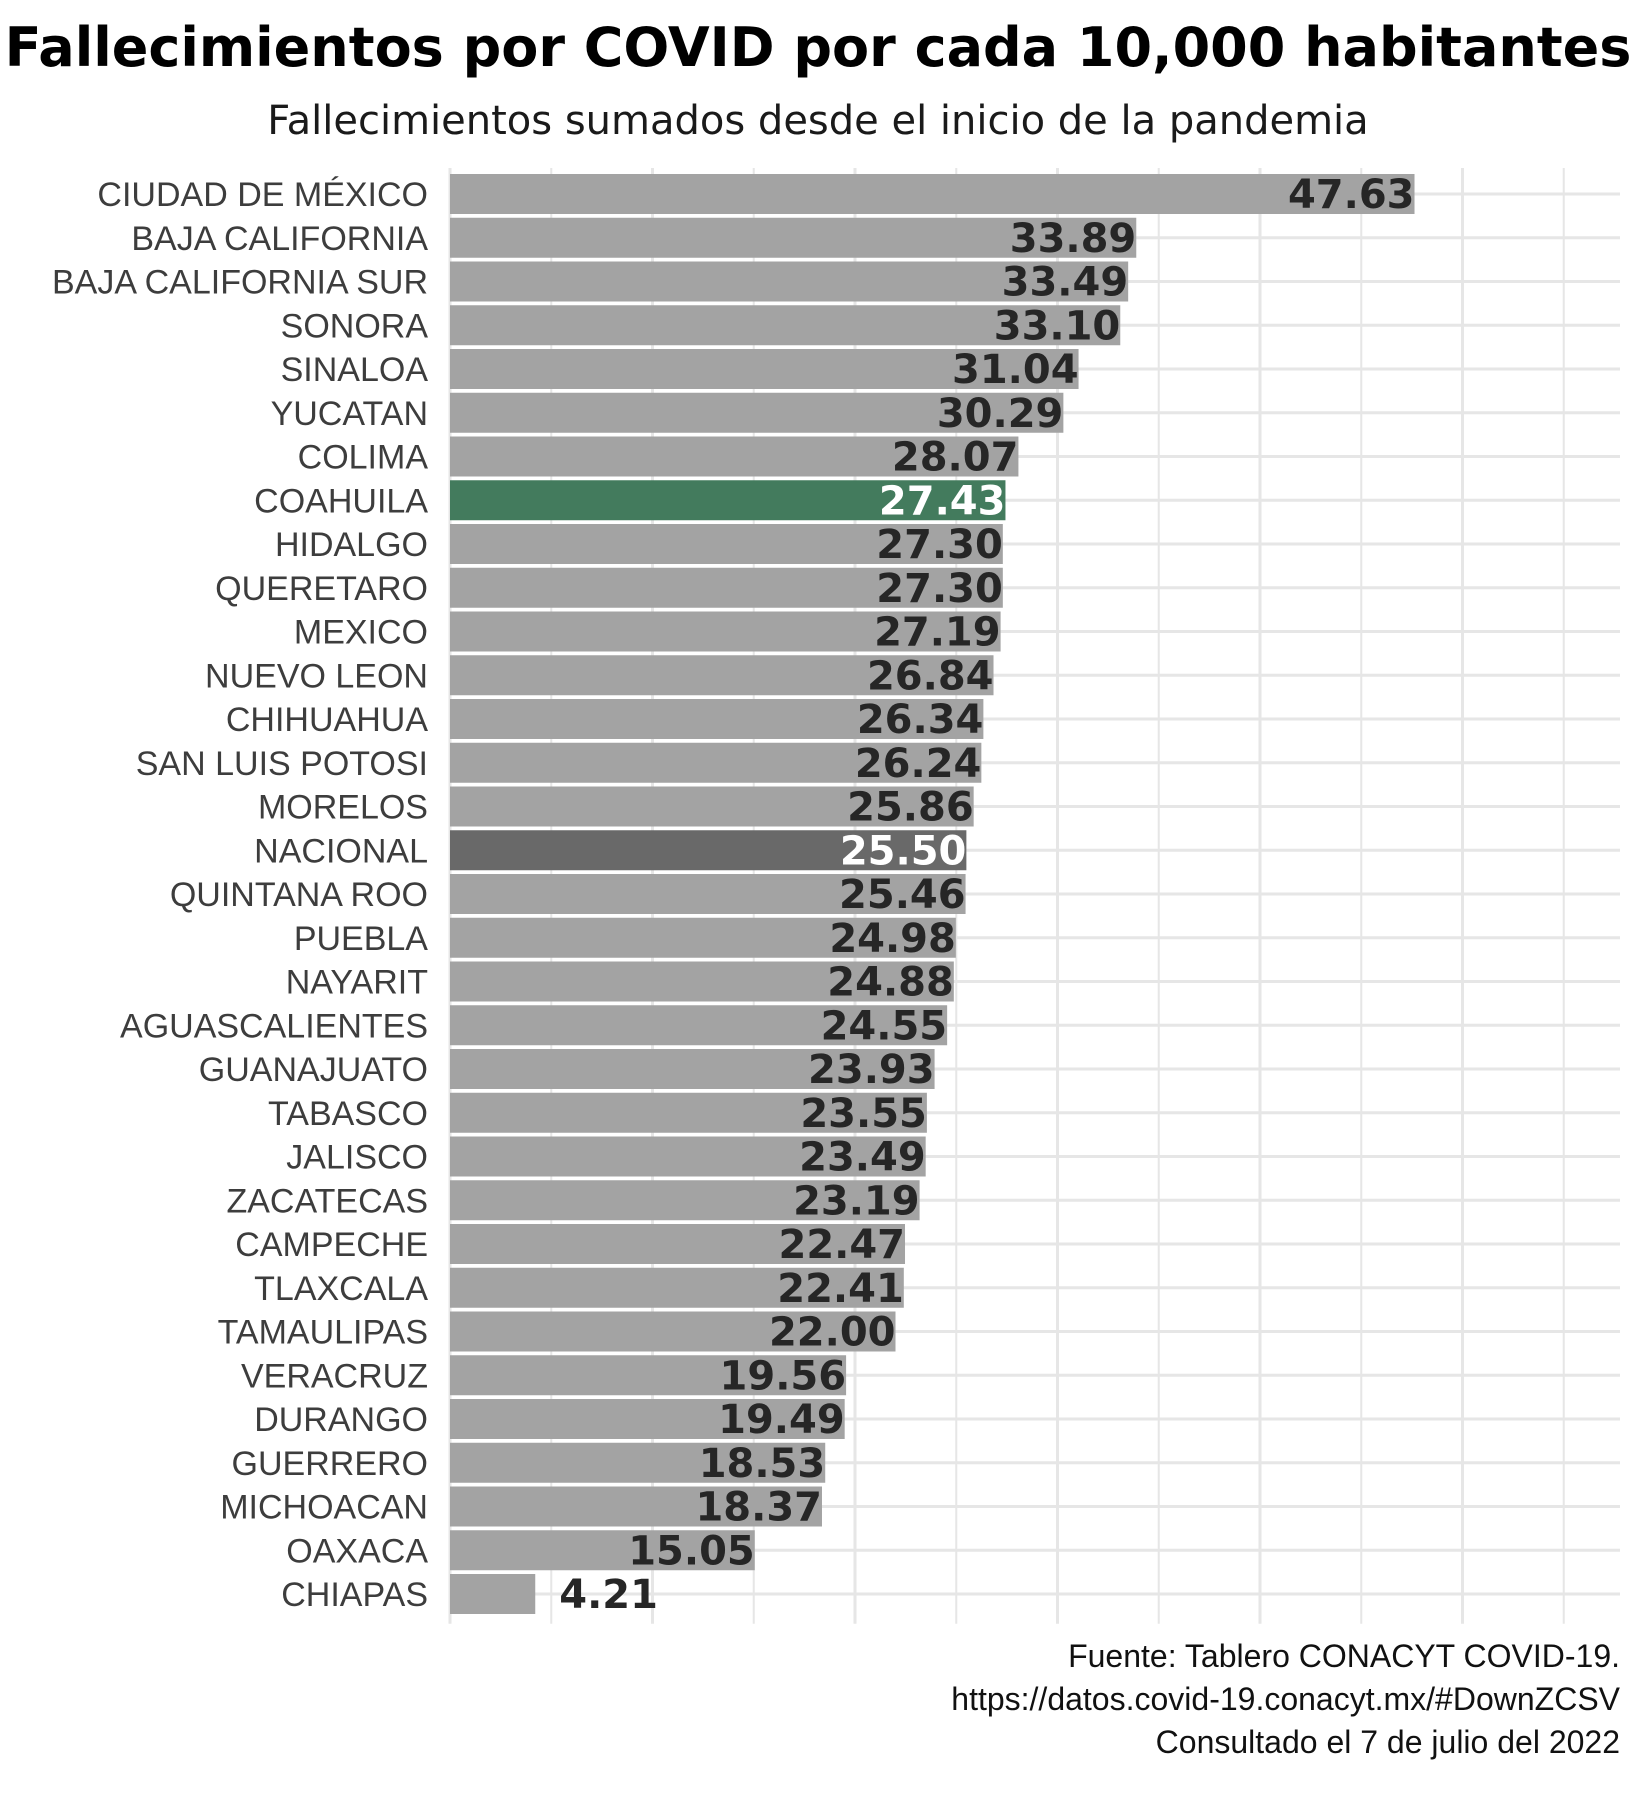 Image resolution: width=1650 pixels, height=1800 pixels. What do you see at coordinates (1015, 370) in the screenshot?
I see `value-label: 31.04` at bounding box center [1015, 370].